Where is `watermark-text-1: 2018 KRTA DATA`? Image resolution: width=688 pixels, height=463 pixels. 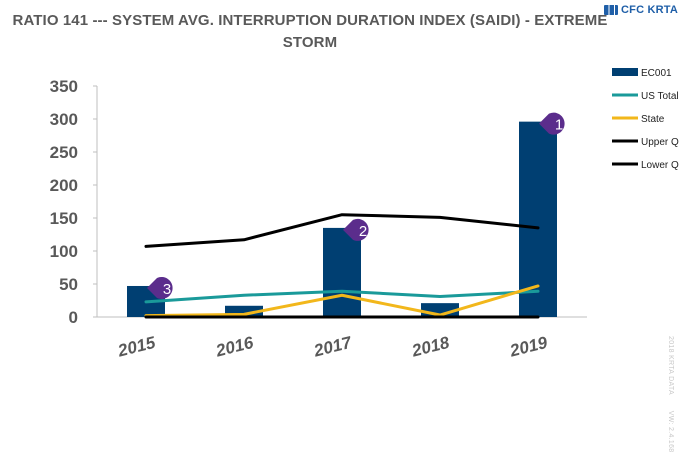
watermark-text-1: 2018 KRTA DATA is located at coordinates (670, 365).